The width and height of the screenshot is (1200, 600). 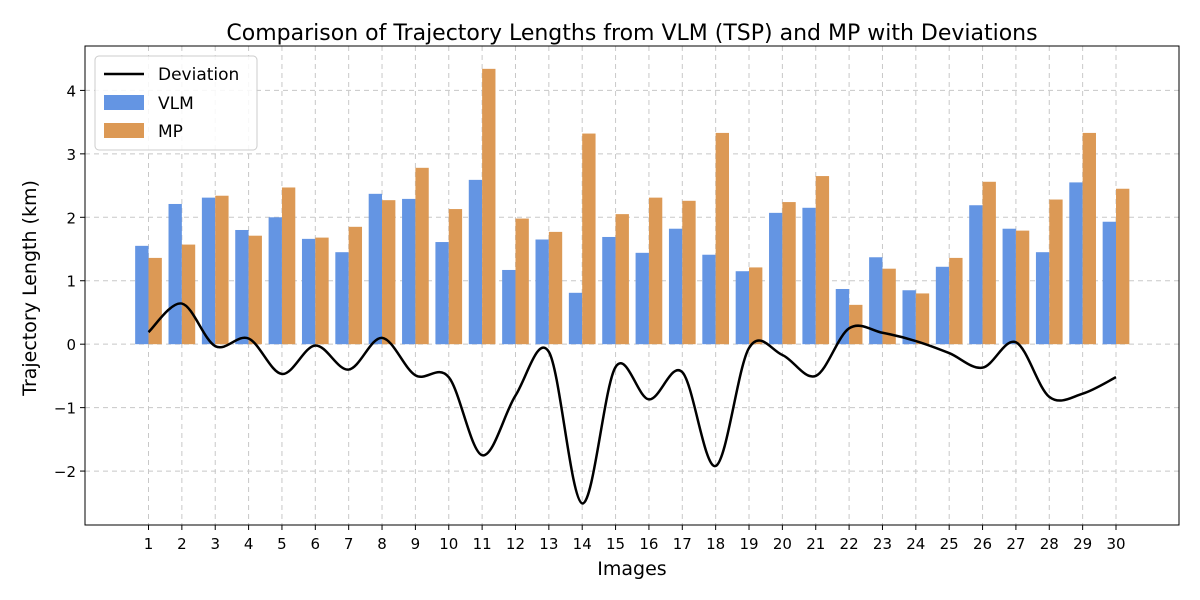 I want to click on legend-deviation-label: Deviation, so click(x=198, y=75).